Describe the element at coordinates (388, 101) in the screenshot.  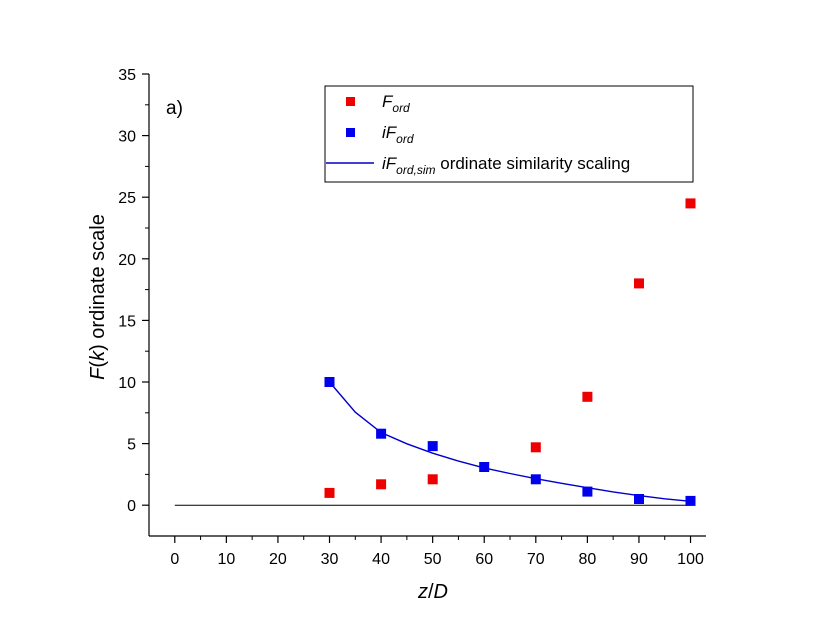
I see `legend-f-ord-base: F` at that location.